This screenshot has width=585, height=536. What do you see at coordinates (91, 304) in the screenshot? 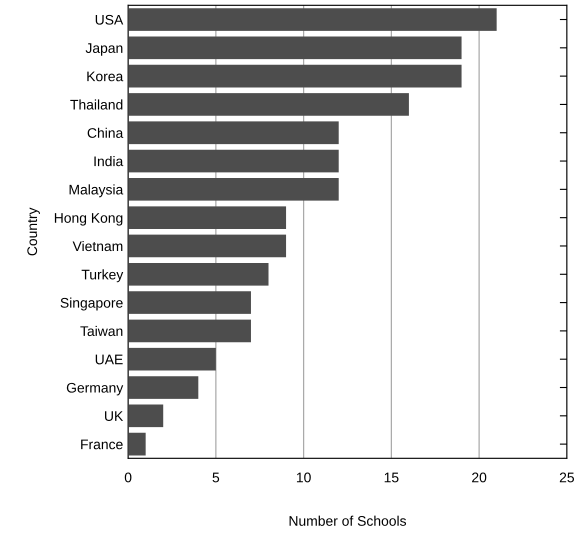
I see `y-tick-label: Singapore` at bounding box center [91, 304].